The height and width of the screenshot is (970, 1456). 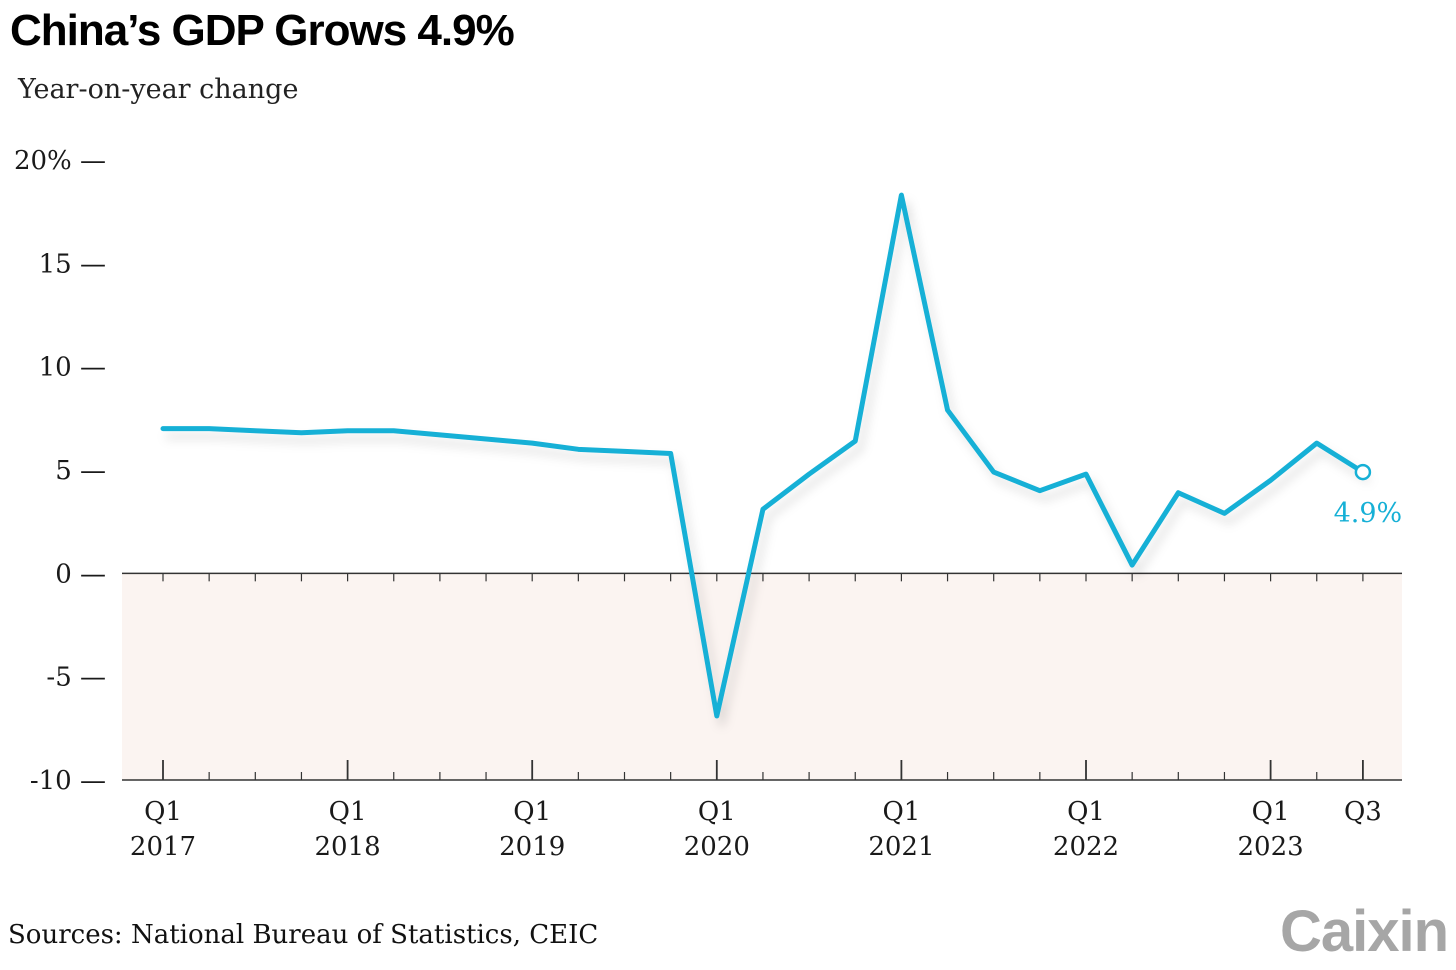 I want to click on x-tick-label-year: 2023, so click(x=1271, y=847).